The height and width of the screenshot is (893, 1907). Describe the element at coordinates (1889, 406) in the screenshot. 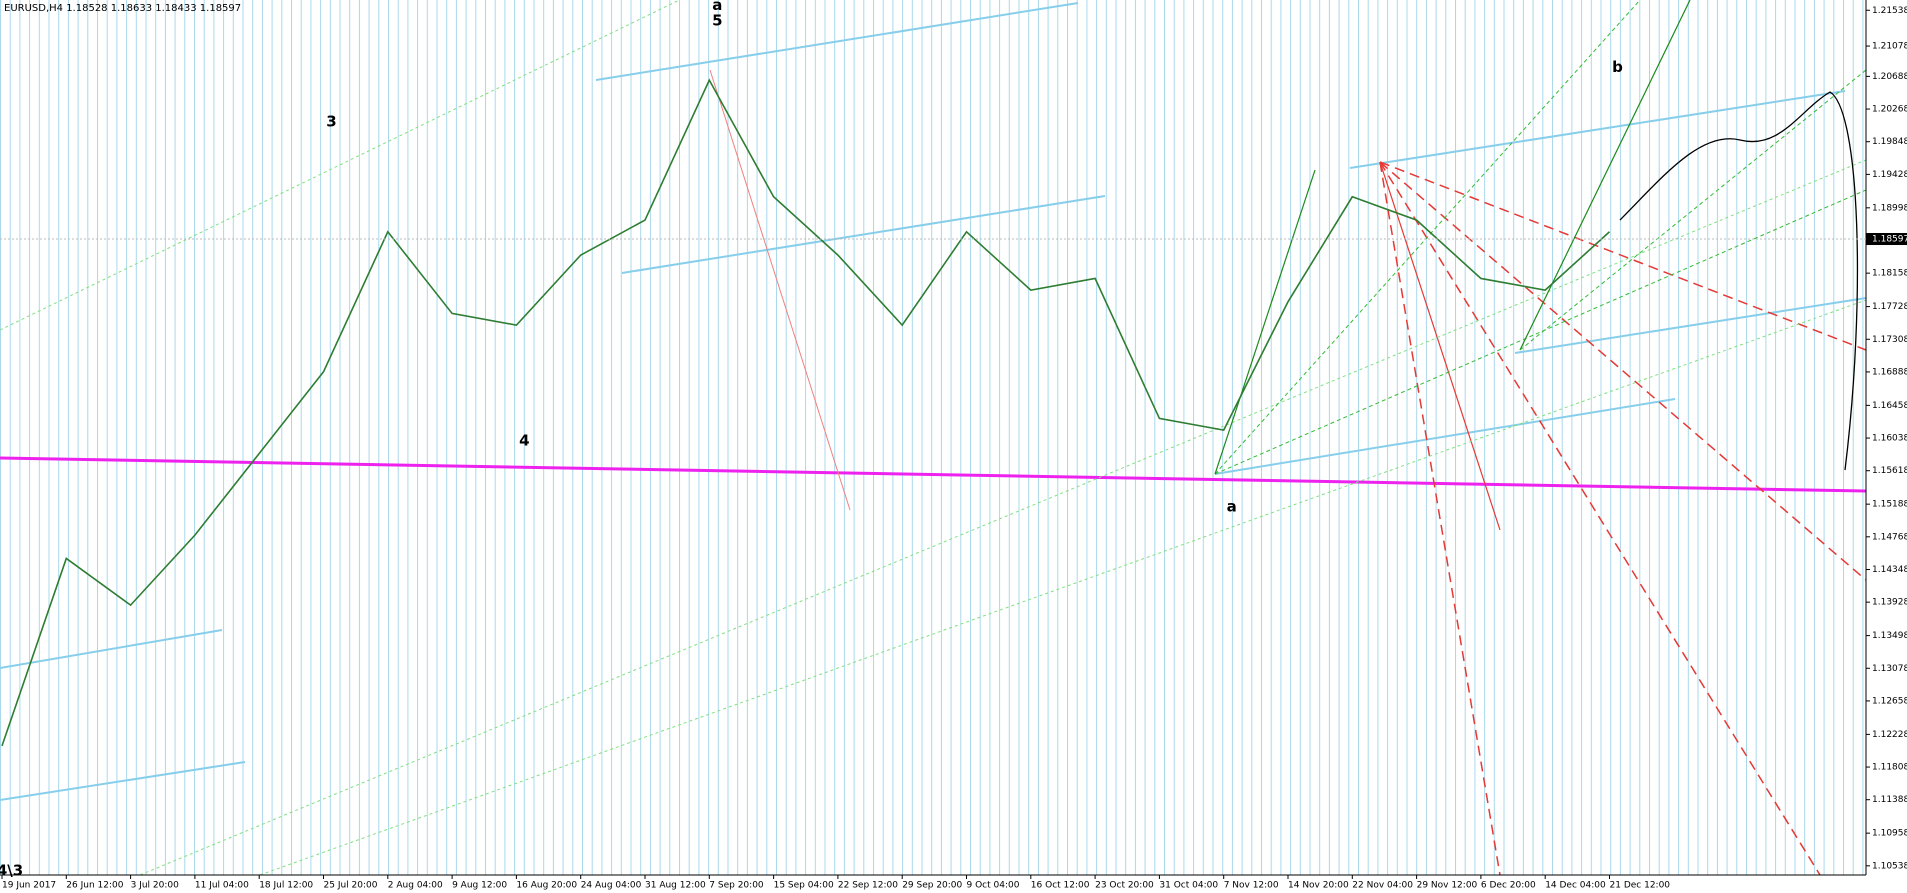

I see `y-tick-label: 1.16458` at that location.